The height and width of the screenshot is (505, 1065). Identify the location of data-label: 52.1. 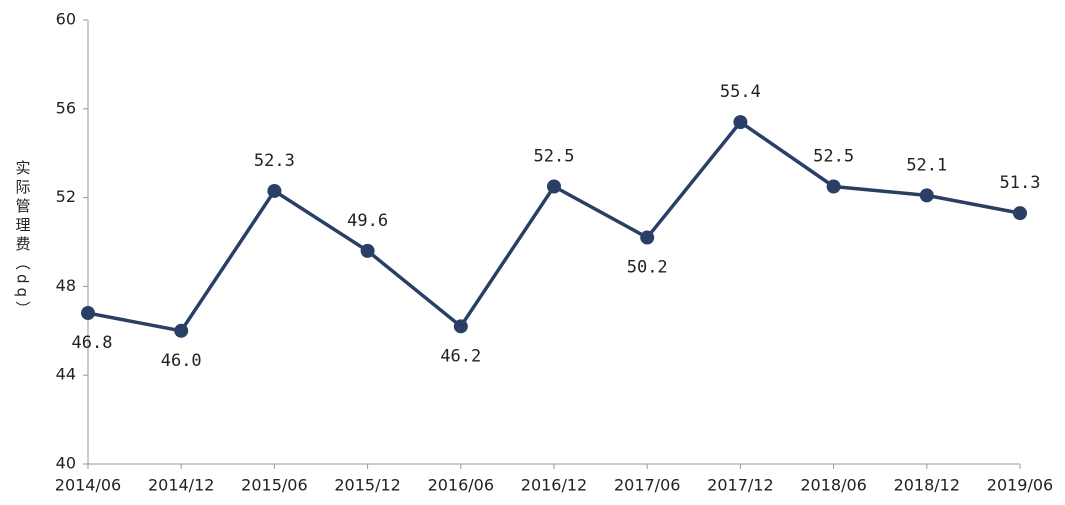
(926, 165).